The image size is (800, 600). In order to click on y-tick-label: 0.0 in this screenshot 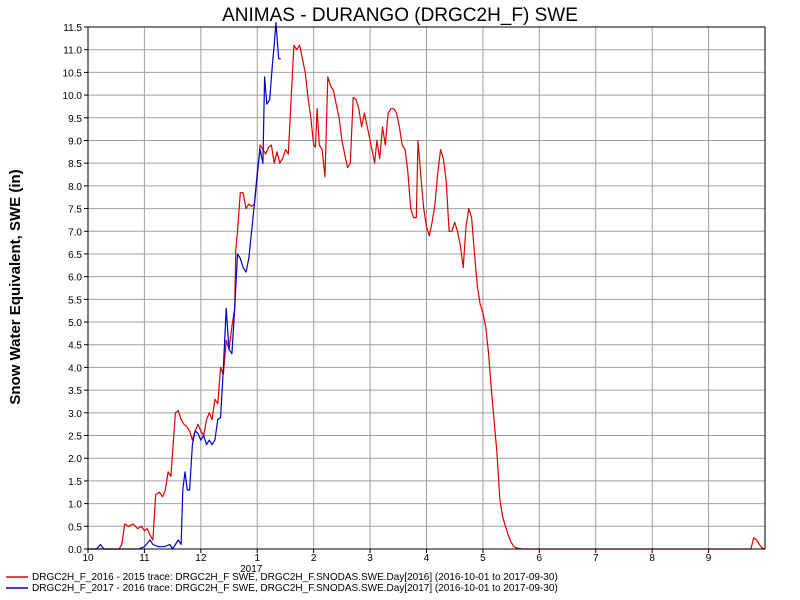, I will do `click(75, 550)`.